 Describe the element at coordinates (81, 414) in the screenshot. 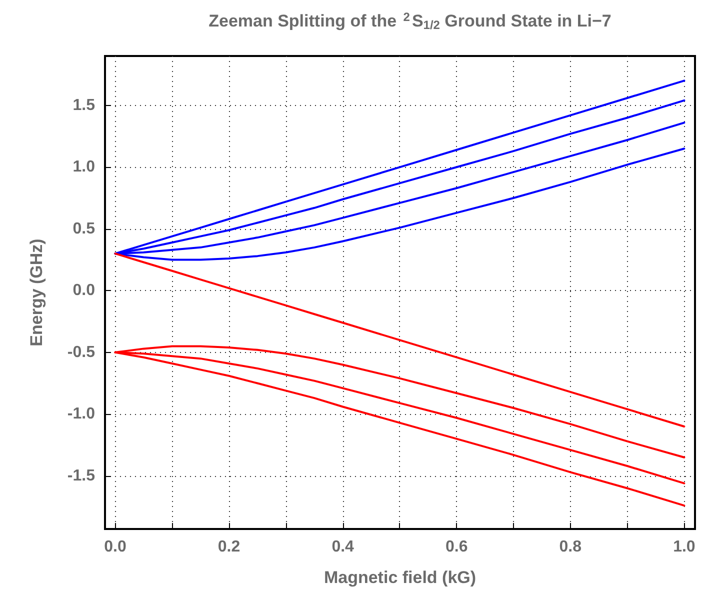

I see `y-tick-label: -1.0` at that location.